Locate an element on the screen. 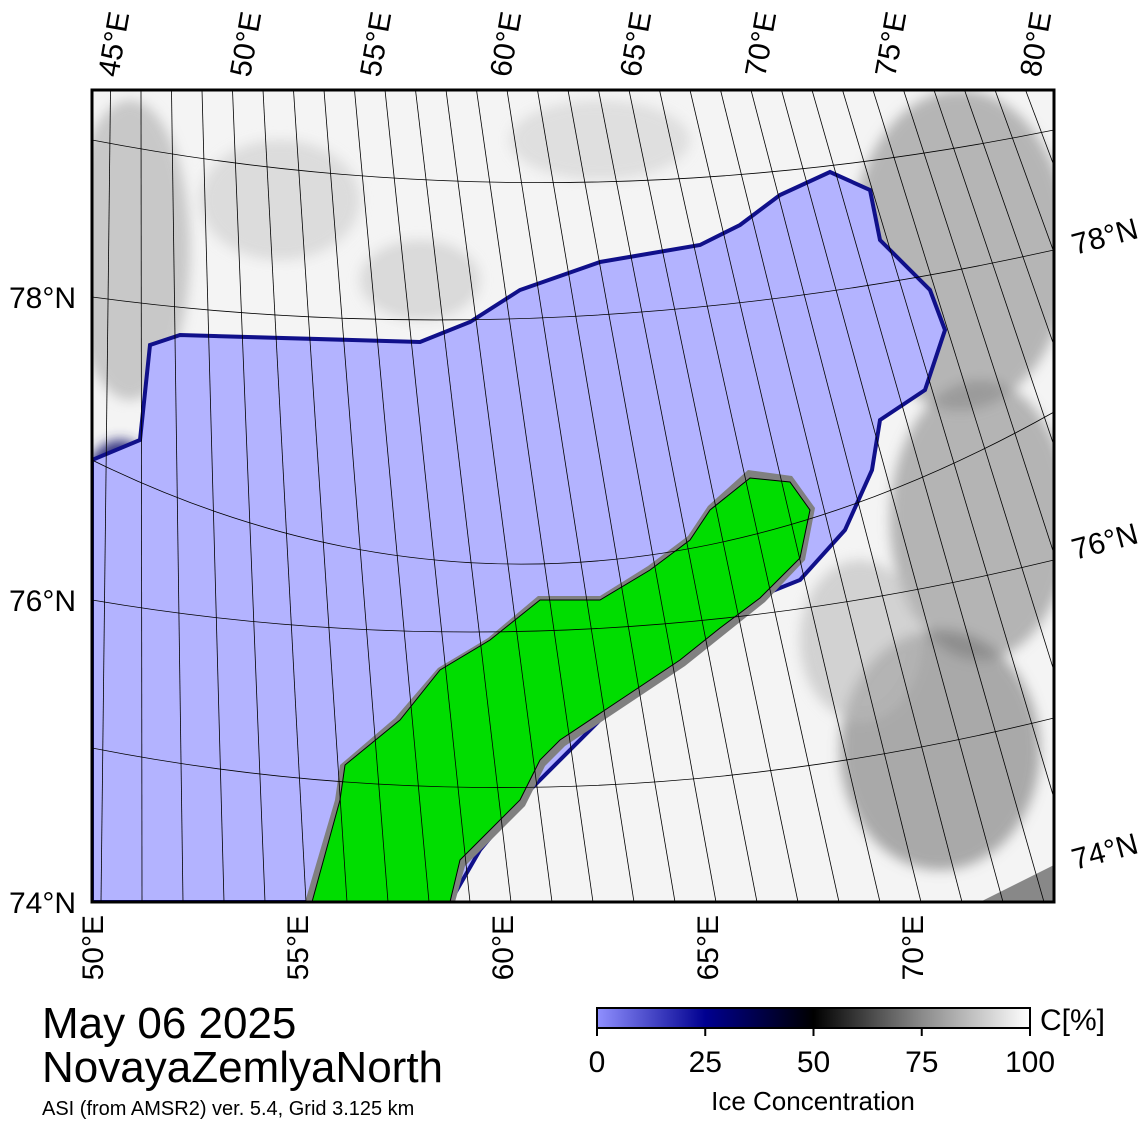 The width and height of the screenshot is (1147, 1123). lon-label-bottom: 55°E is located at coordinates (298, 947).